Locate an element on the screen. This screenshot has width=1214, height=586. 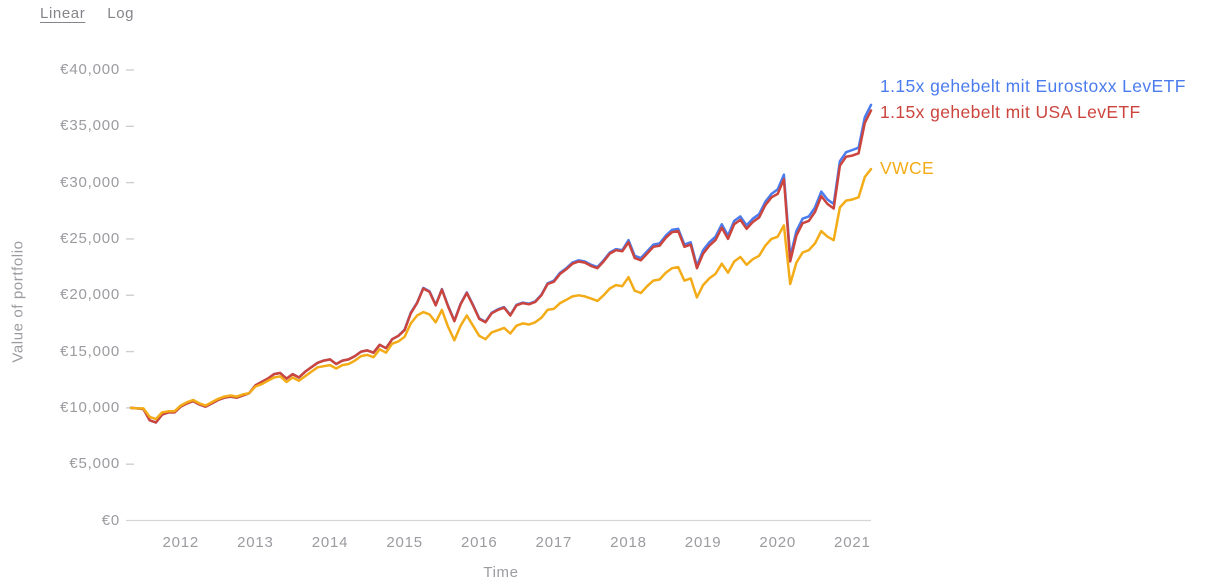
x-tick-label: 2014 is located at coordinates (330, 542).